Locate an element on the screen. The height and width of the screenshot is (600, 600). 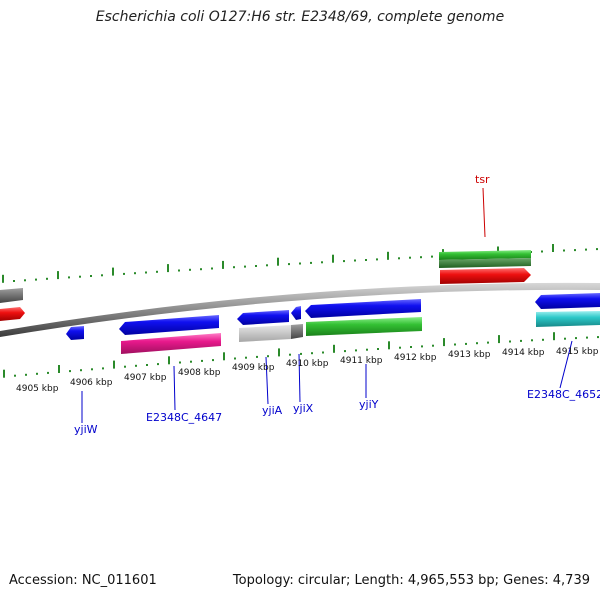
gene-yjiX-cds is located at coordinates (296, 313).